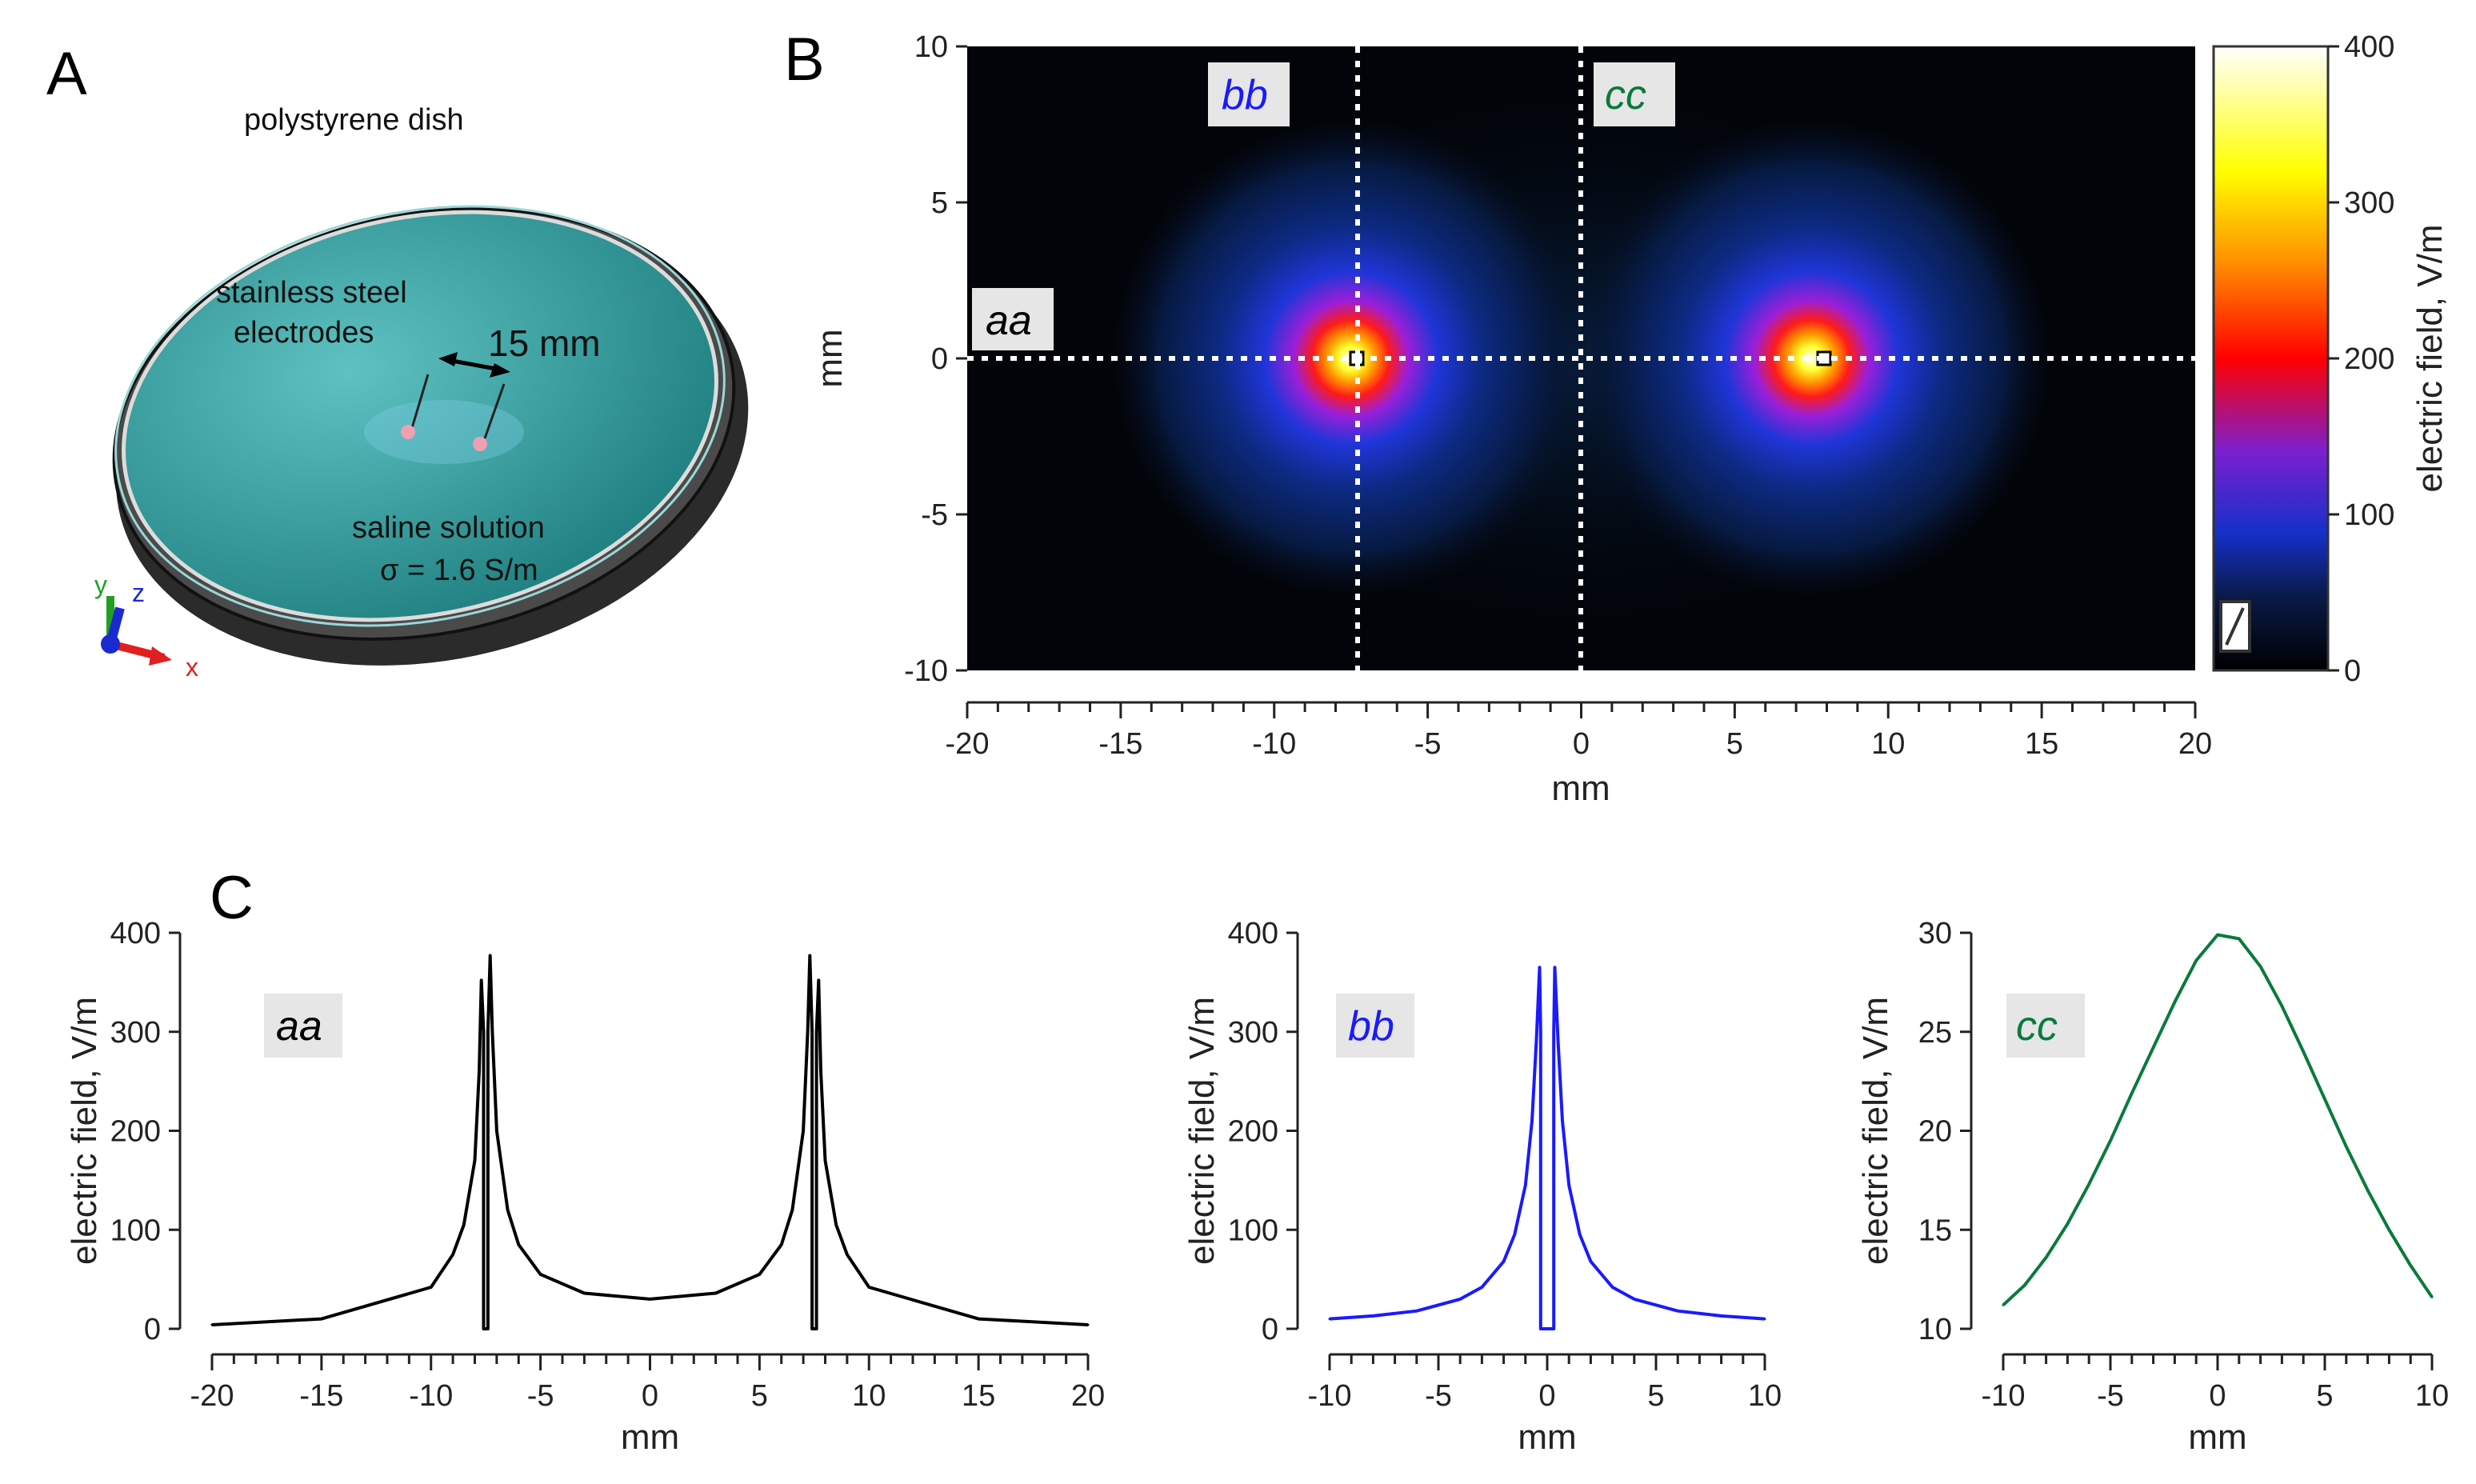  What do you see at coordinates (1120, 744) in the screenshot?
I see `heatmap-x-tick-label: -15` at bounding box center [1120, 744].